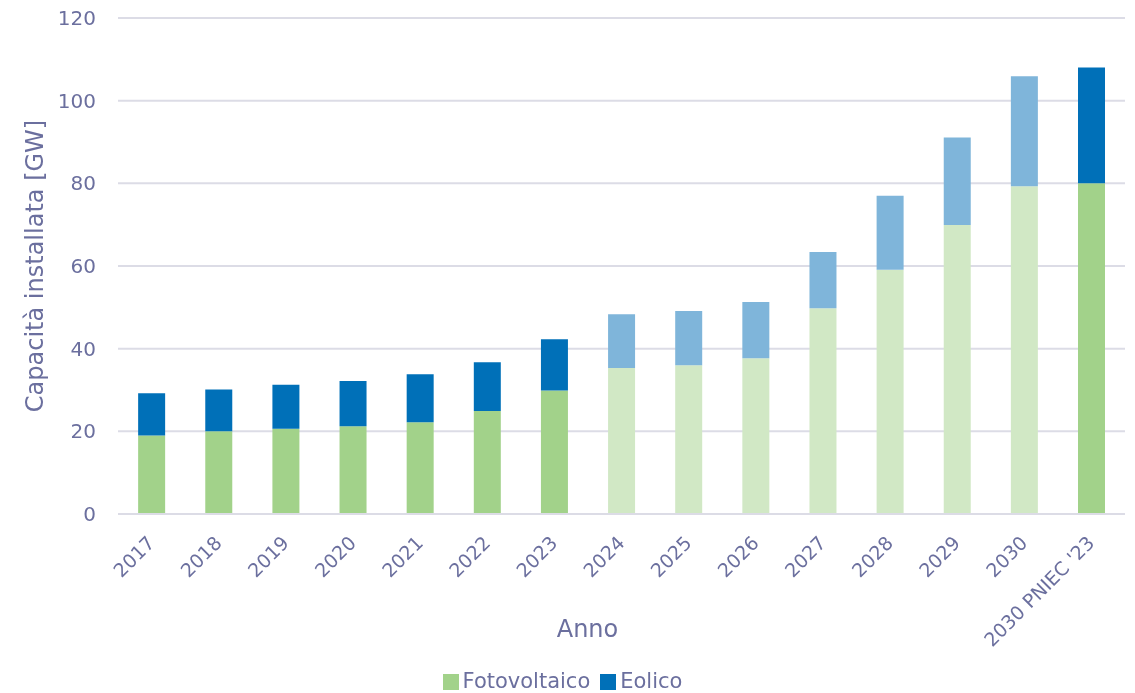 This screenshot has height=693, width=1135. I want to click on y-tick-label: 40, so click(83, 348).